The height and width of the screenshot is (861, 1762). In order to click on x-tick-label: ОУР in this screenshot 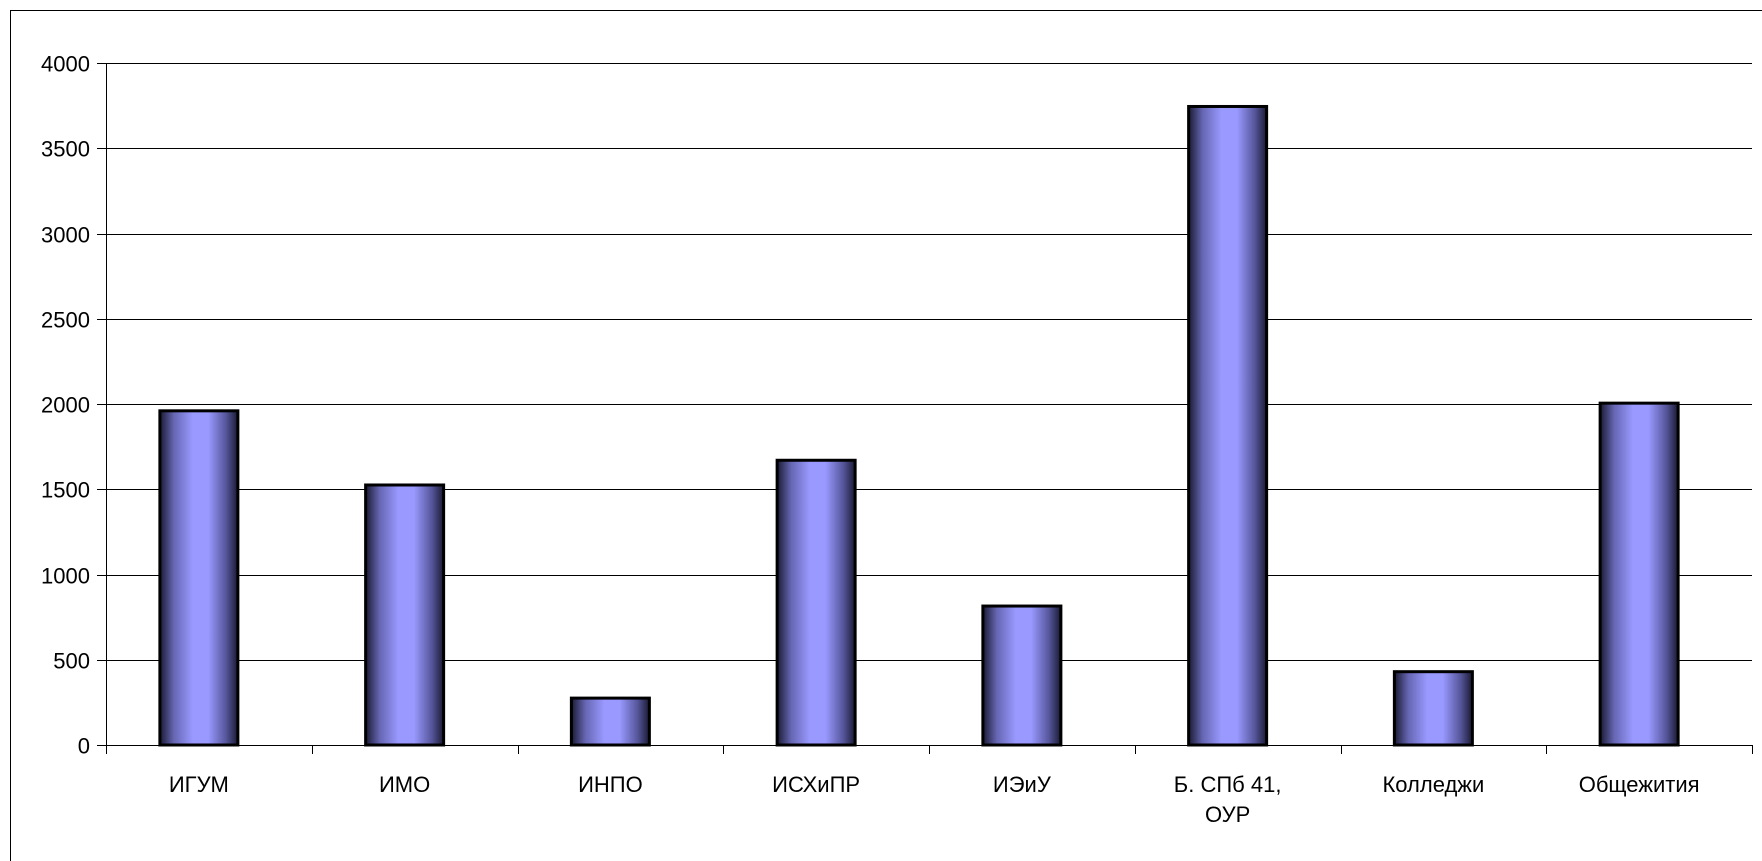, I will do `click(1227, 814)`.